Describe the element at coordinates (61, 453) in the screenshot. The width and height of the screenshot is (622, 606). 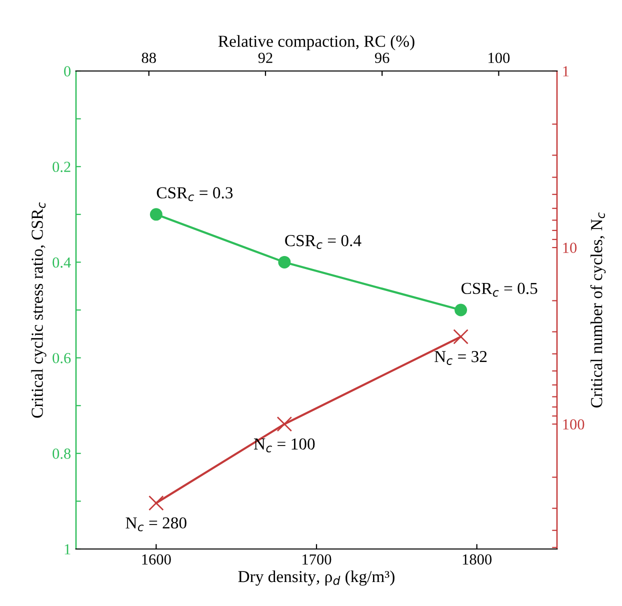
I see `y-tick-label: 0.8` at that location.